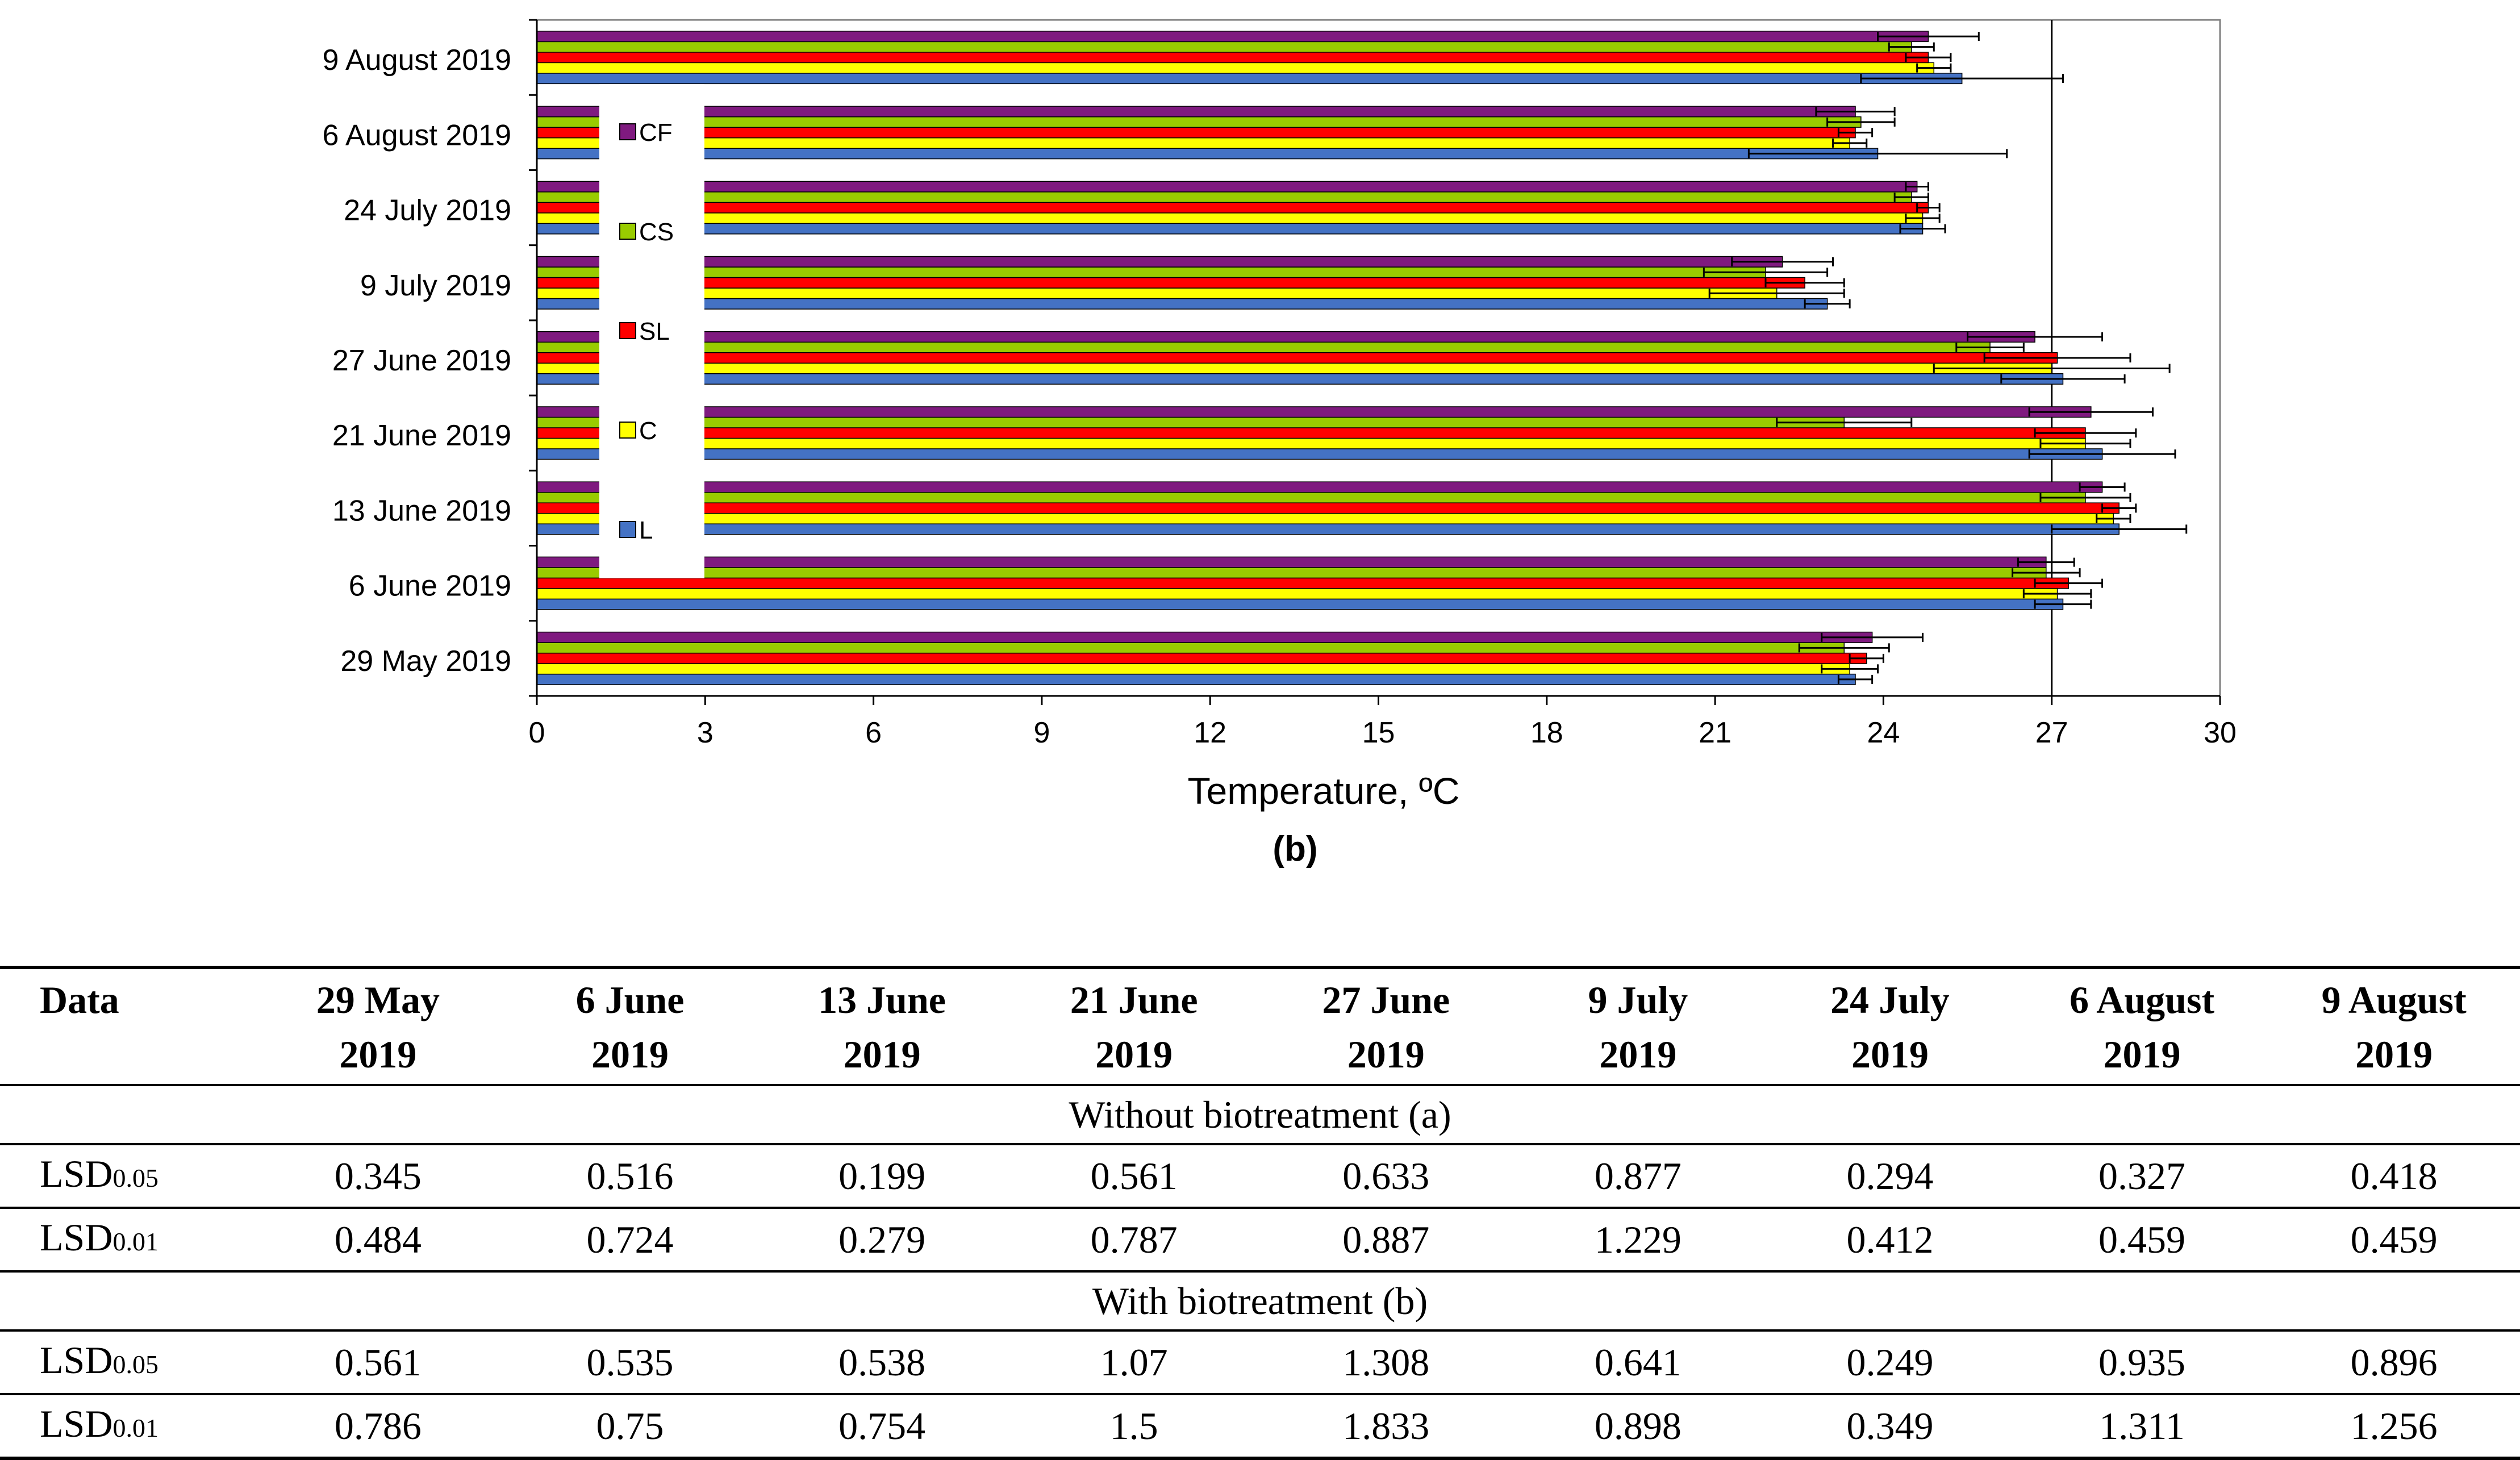 The height and width of the screenshot is (1460, 2520). I want to click on x-tick-label: 3, so click(705, 732).